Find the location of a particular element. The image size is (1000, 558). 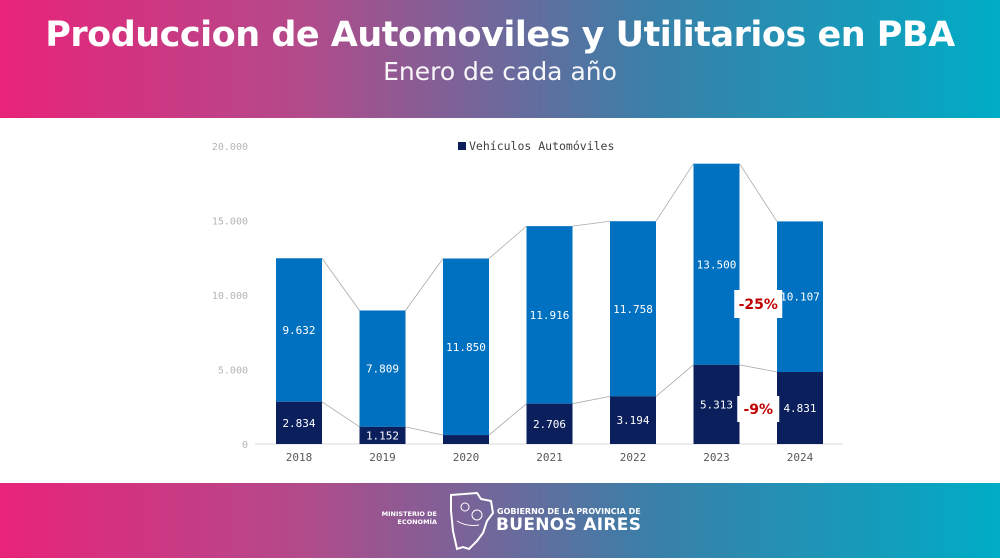

data-label: 2.706 is located at coordinates (549, 424).